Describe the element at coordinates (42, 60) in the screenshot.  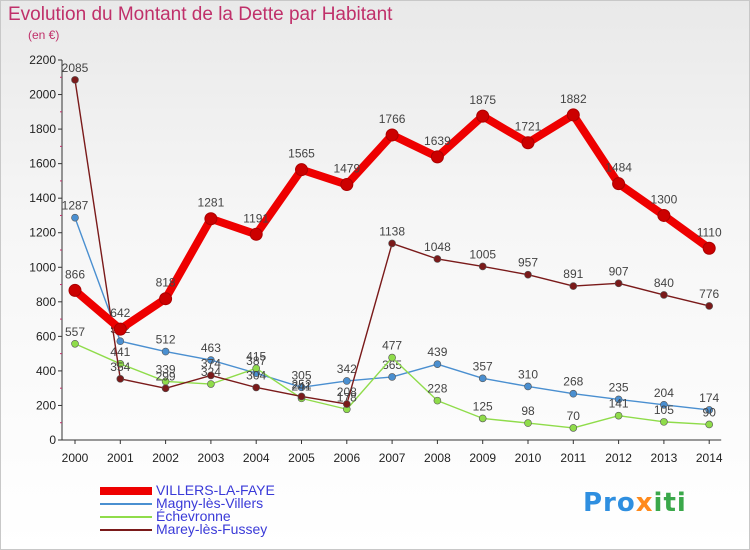
I see `y-tick-label: 2200` at that location.